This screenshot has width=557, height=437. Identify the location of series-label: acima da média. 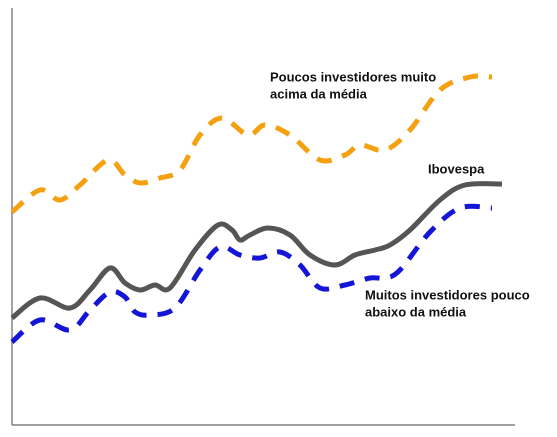
(319, 93).